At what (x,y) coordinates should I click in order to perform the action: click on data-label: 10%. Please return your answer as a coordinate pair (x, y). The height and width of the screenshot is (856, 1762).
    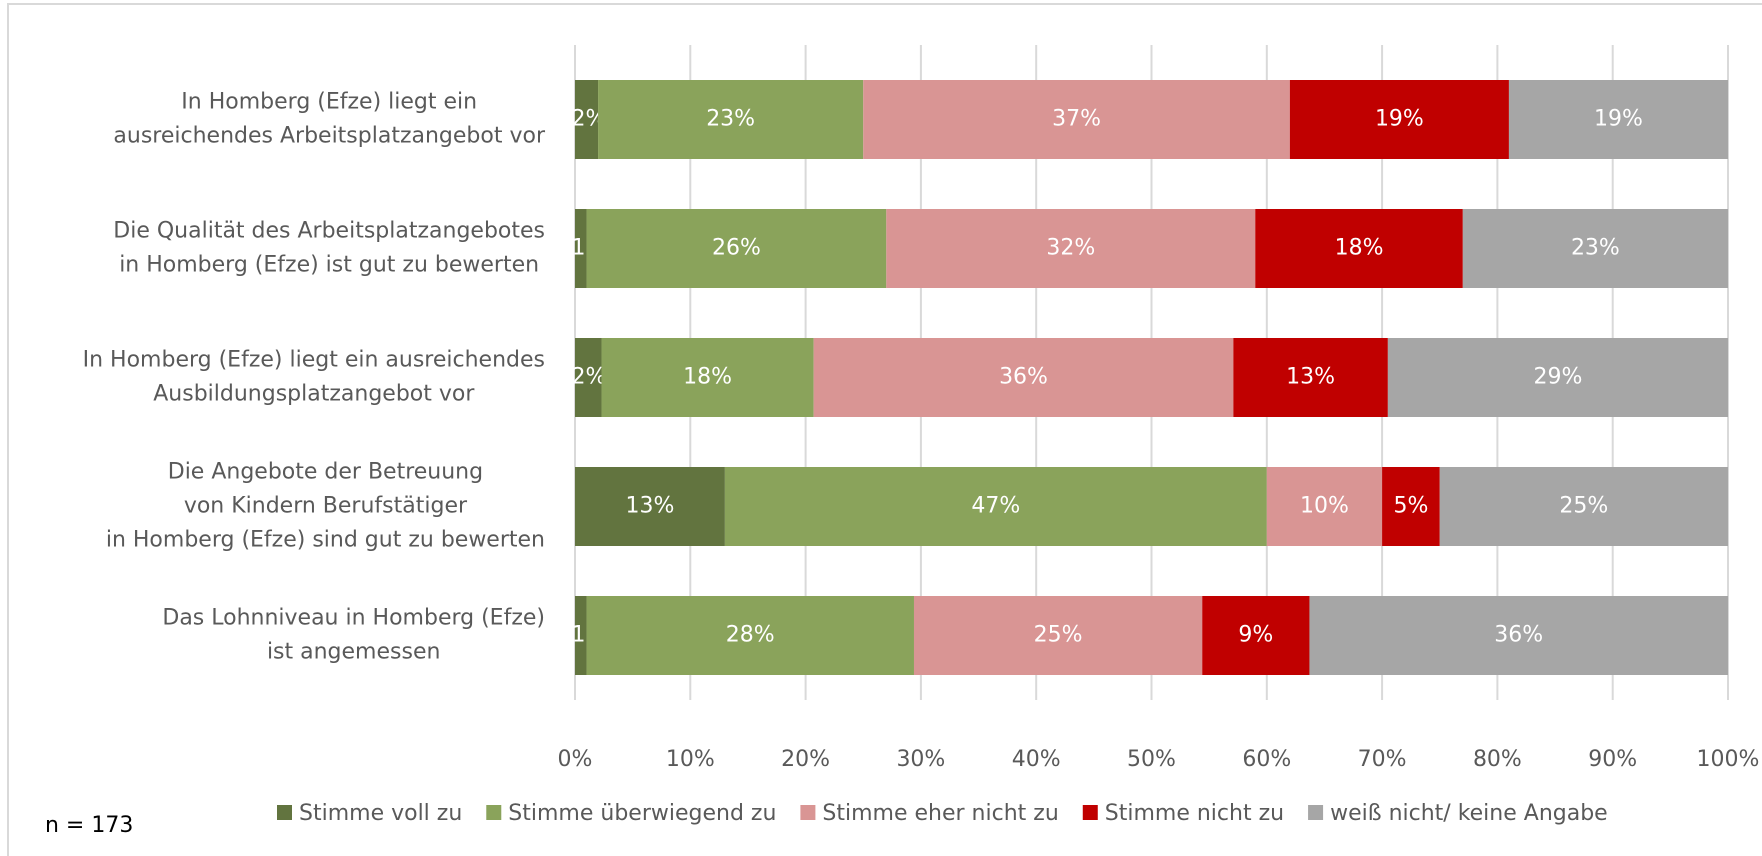
    Looking at the image, I should click on (1324, 506).